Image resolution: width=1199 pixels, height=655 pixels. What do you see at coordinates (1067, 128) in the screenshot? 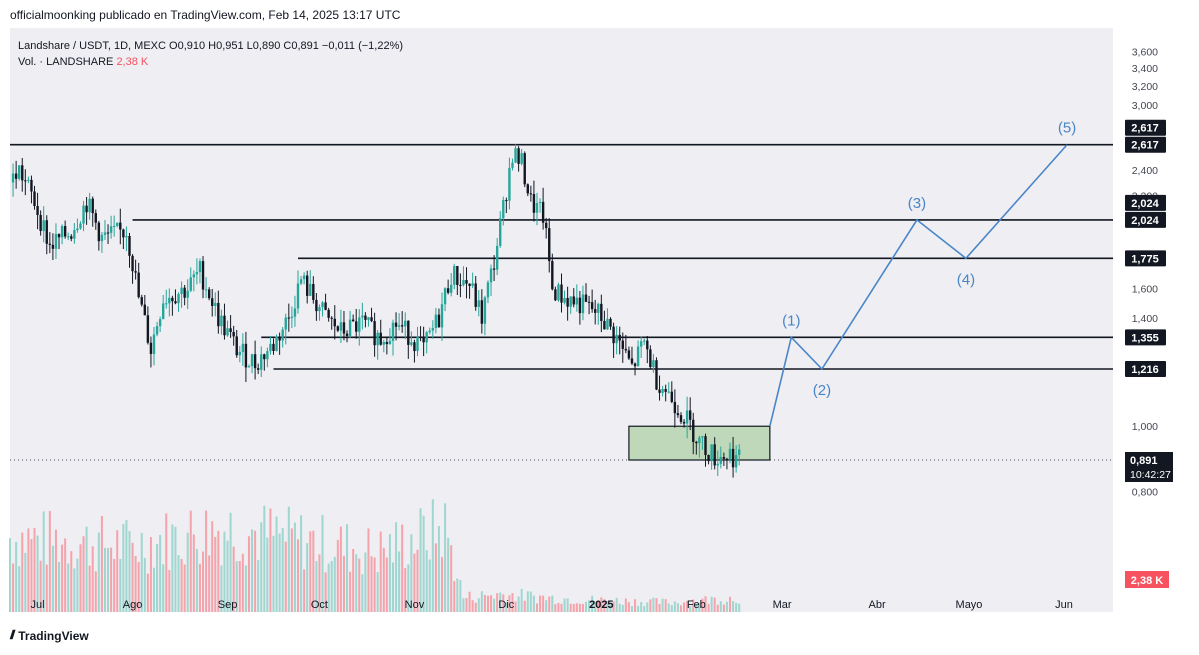
I see `wave-label: (5)` at bounding box center [1067, 128].